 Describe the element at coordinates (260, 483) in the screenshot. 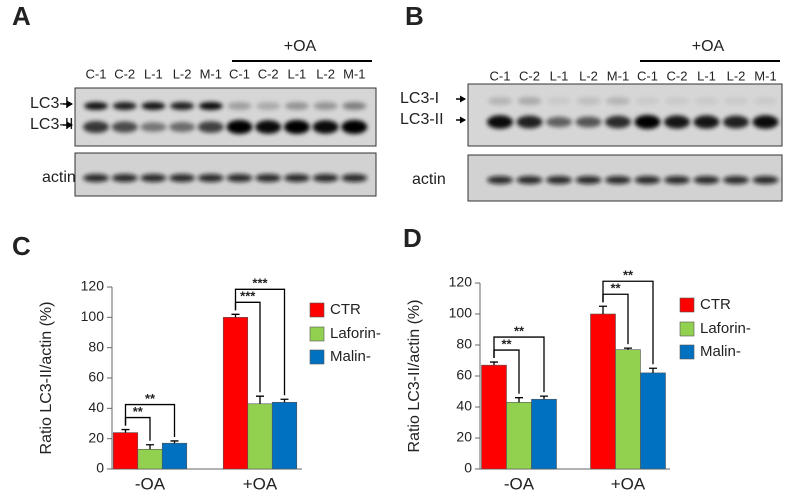

I see `x-tick-label: +OA` at that location.